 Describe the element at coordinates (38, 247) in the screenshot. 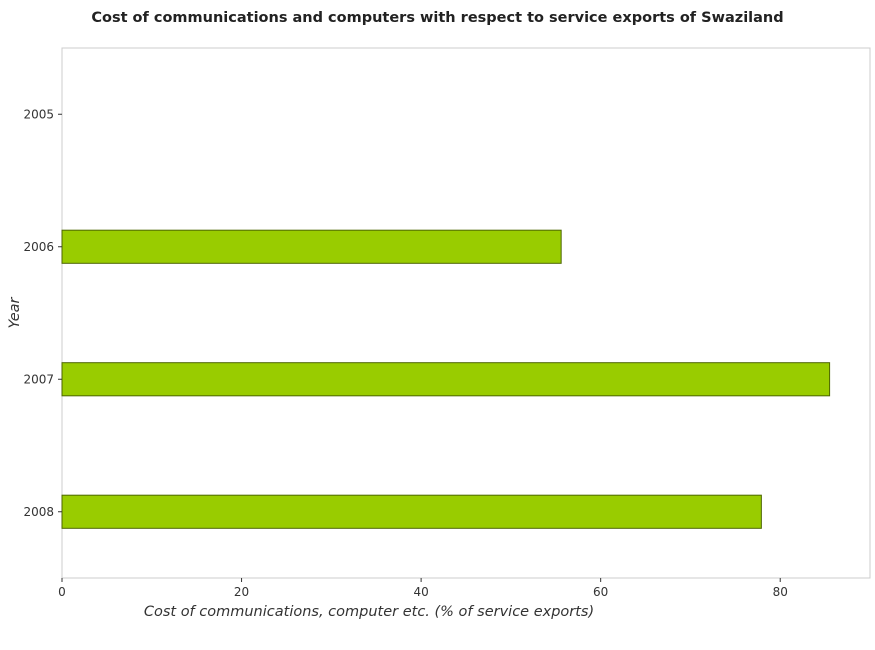

I see `y-tick-label: 2006` at that location.